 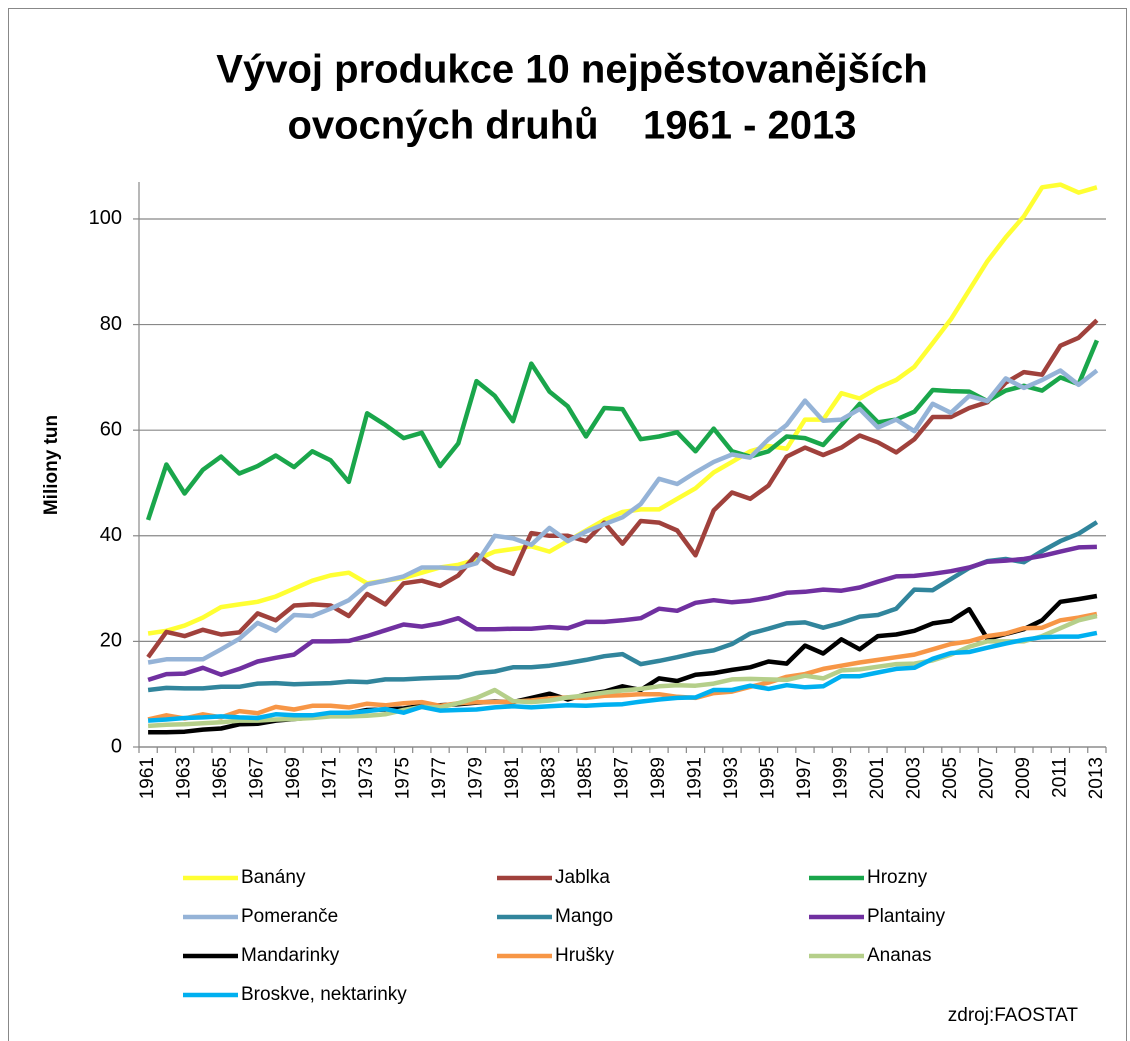 What do you see at coordinates (366, 778) in the screenshot?
I see `x-tick-label: 1973` at bounding box center [366, 778].